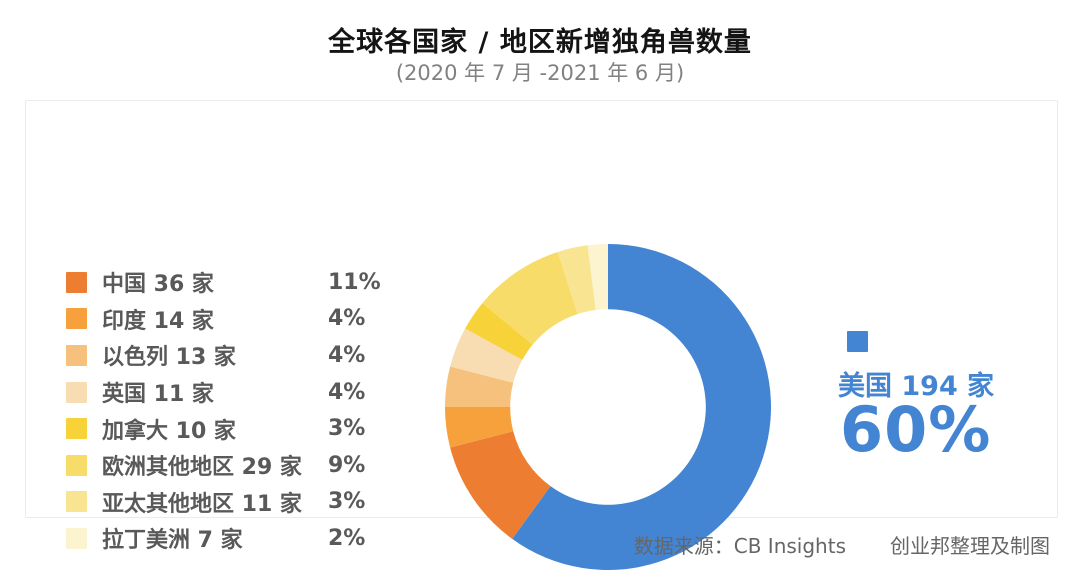  I want to click on footer: 数据来源：CB Insights 创业邦整理及制图, so click(842, 544).